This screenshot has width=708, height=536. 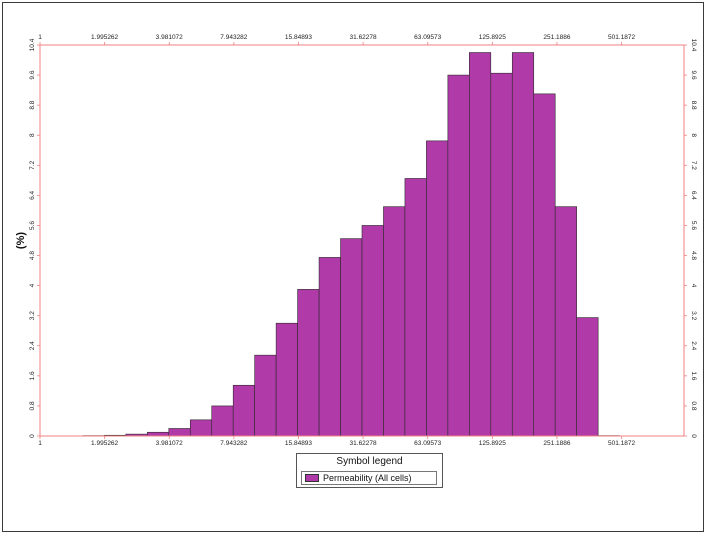 What do you see at coordinates (32, 164) in the screenshot?
I see `y-tick-label-left-9: 7.2` at bounding box center [32, 164].